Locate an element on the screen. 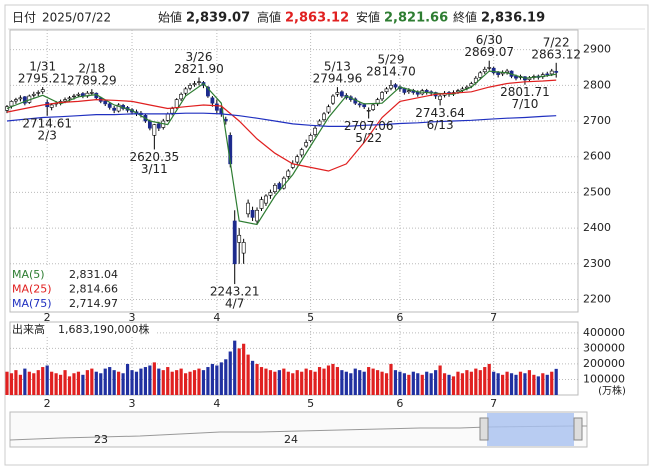  volume-tick-label: 100000 is located at coordinates (604, 378).